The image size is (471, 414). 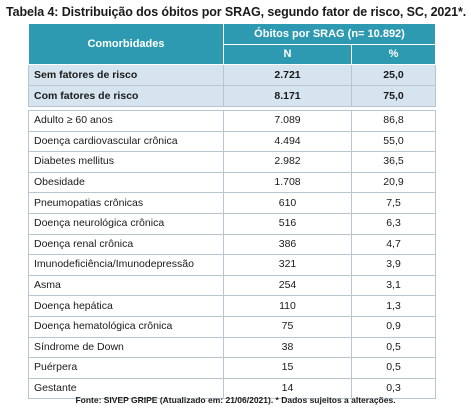 What do you see at coordinates (126, 121) in the screenshot?
I see `row-label: Adulto ≥ 60 anos` at bounding box center [126, 121].